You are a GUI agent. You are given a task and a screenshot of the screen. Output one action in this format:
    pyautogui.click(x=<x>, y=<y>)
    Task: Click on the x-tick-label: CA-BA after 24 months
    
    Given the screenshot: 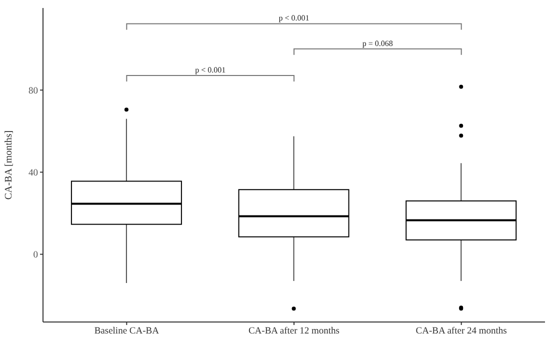 What is the action you would take?
    pyautogui.click(x=462, y=331)
    